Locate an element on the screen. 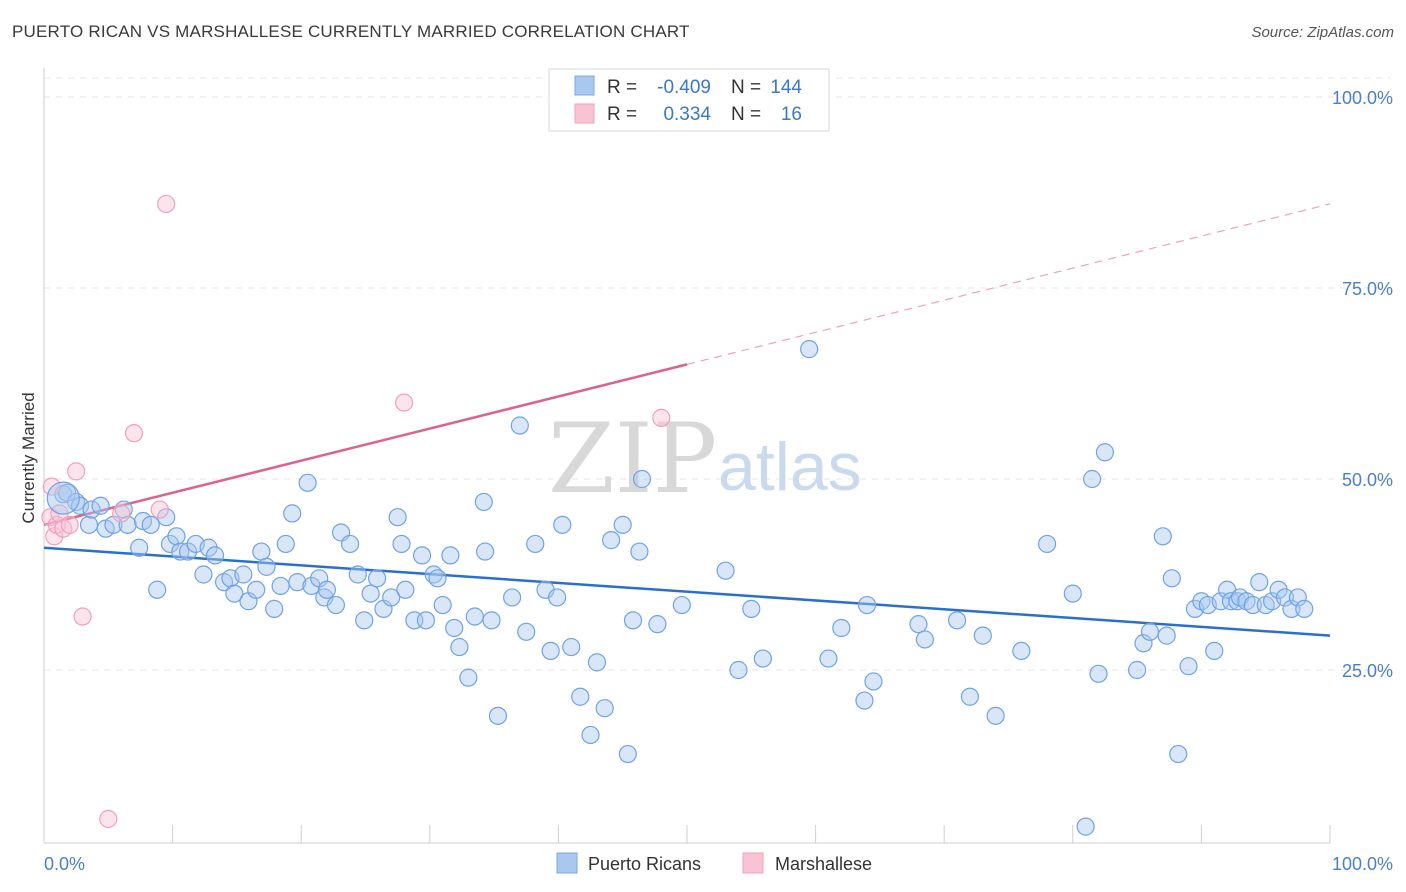  legend-r-label-2: R = is located at coordinates (622, 114).